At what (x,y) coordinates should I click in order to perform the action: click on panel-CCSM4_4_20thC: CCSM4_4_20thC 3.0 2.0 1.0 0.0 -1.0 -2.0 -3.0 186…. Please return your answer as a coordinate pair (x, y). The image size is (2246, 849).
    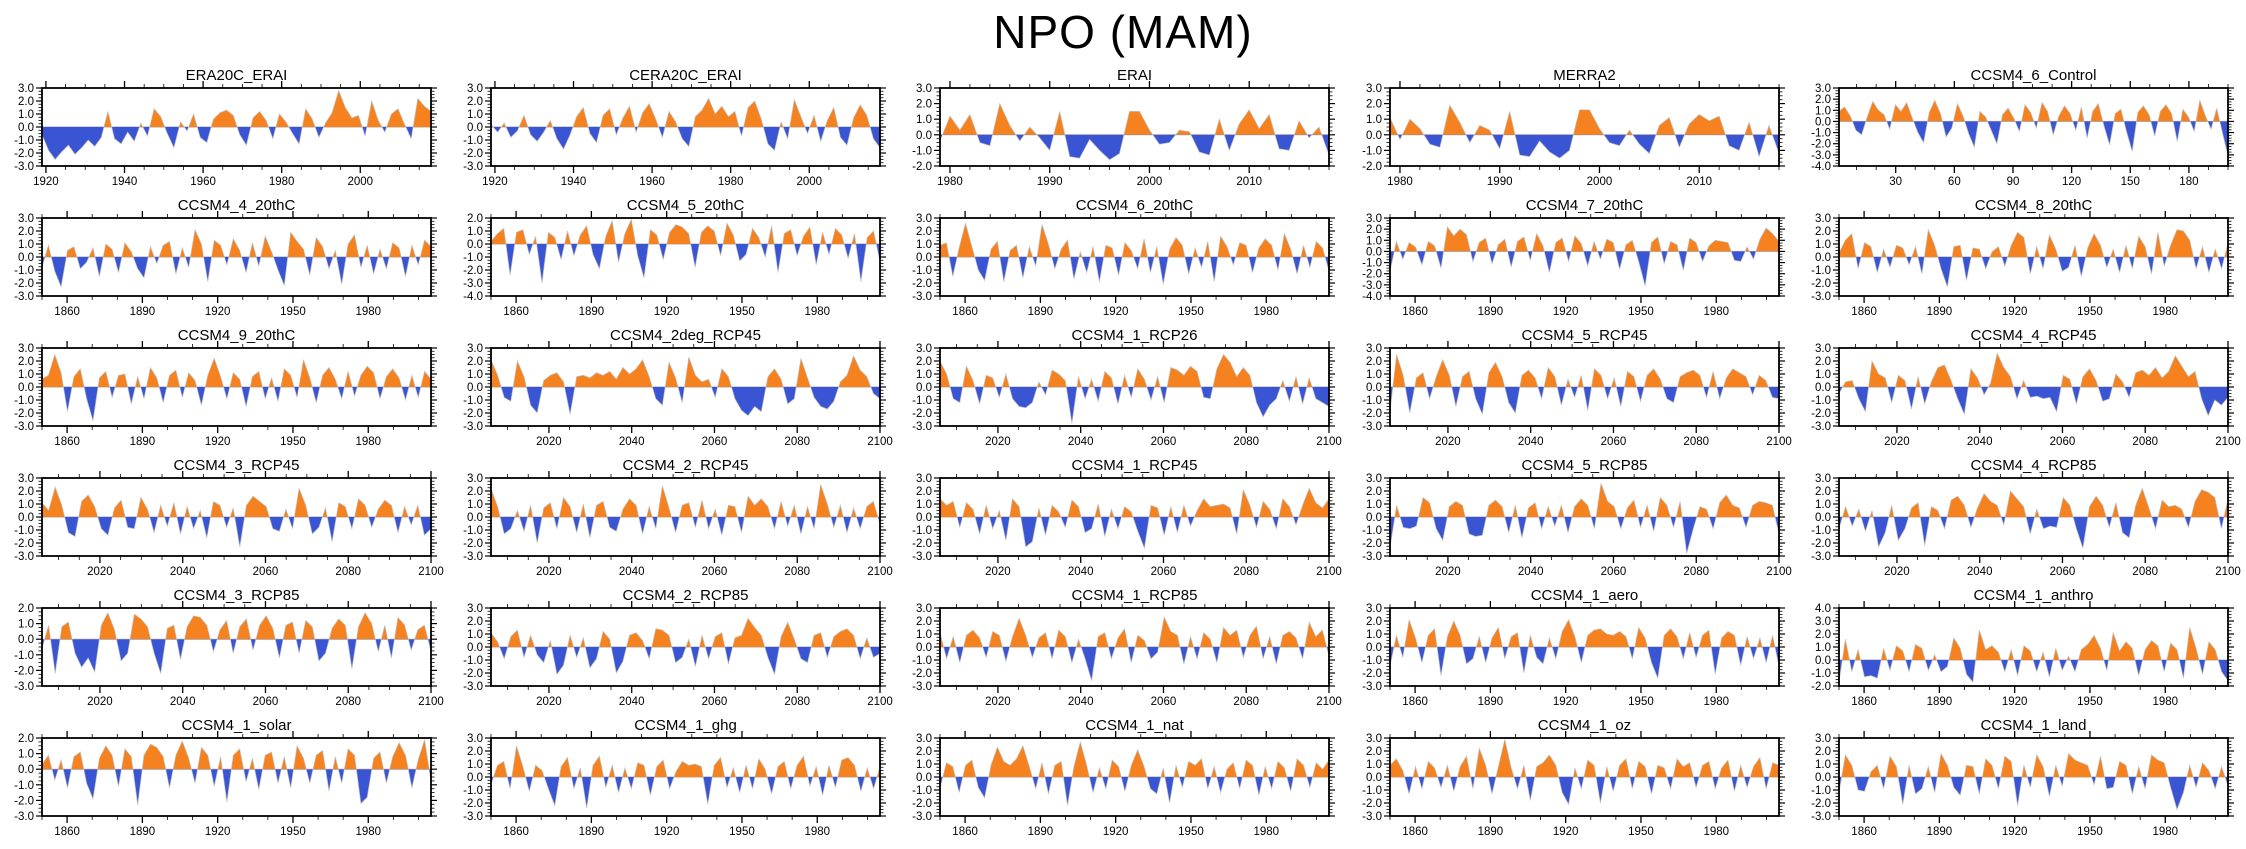
    Looking at the image, I should click on (224, 259).